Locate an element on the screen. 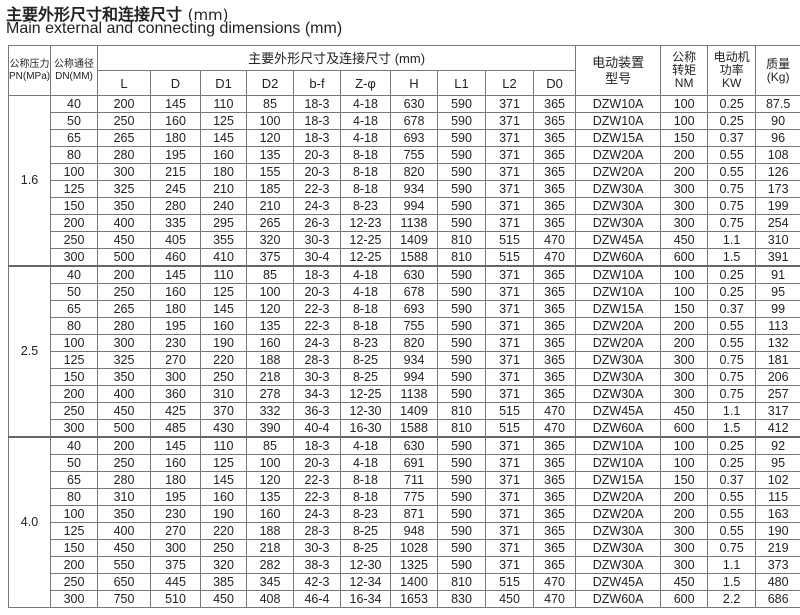 The height and width of the screenshot is (615, 800). title-cn-text: 主要外形尺寸和连接尺寸 is located at coordinates (94, 14).